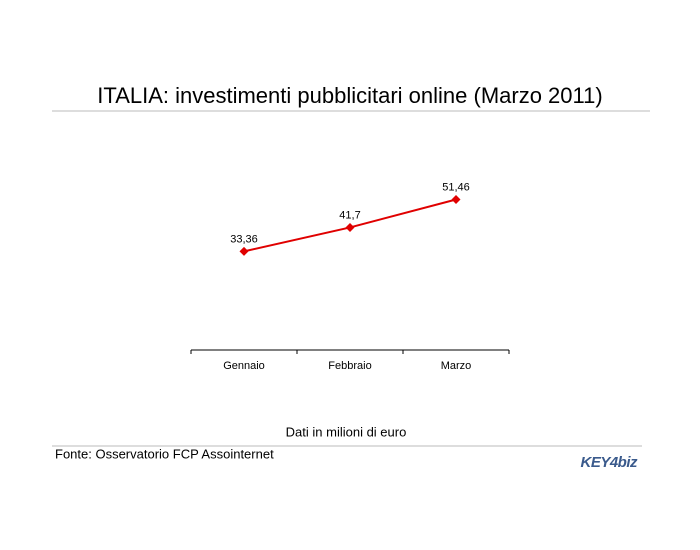  Describe the element at coordinates (349, 215) in the screenshot. I see `value-label: 41,7` at that location.